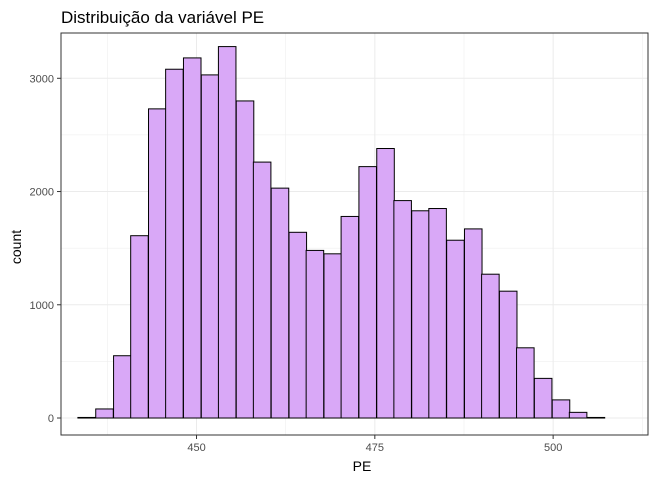 This screenshot has height=480, width=672. I want to click on chart-title: Distribuição da variável PE, so click(162, 17).